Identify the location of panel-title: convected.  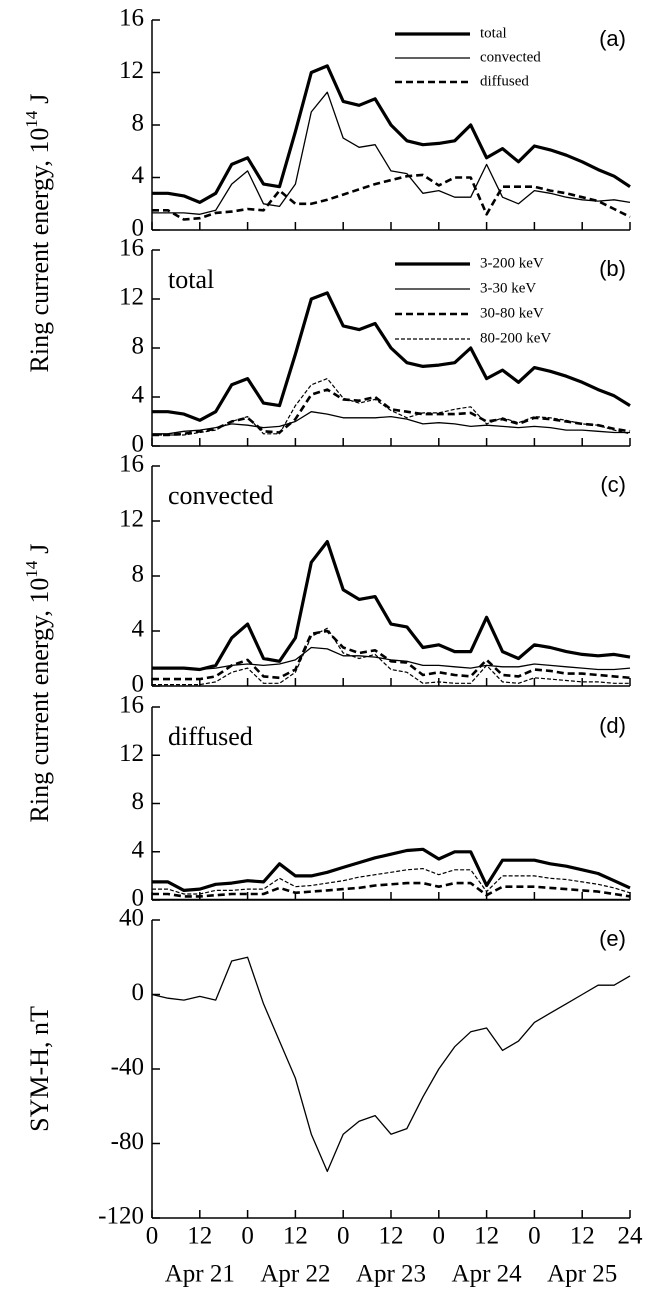
(220, 495).